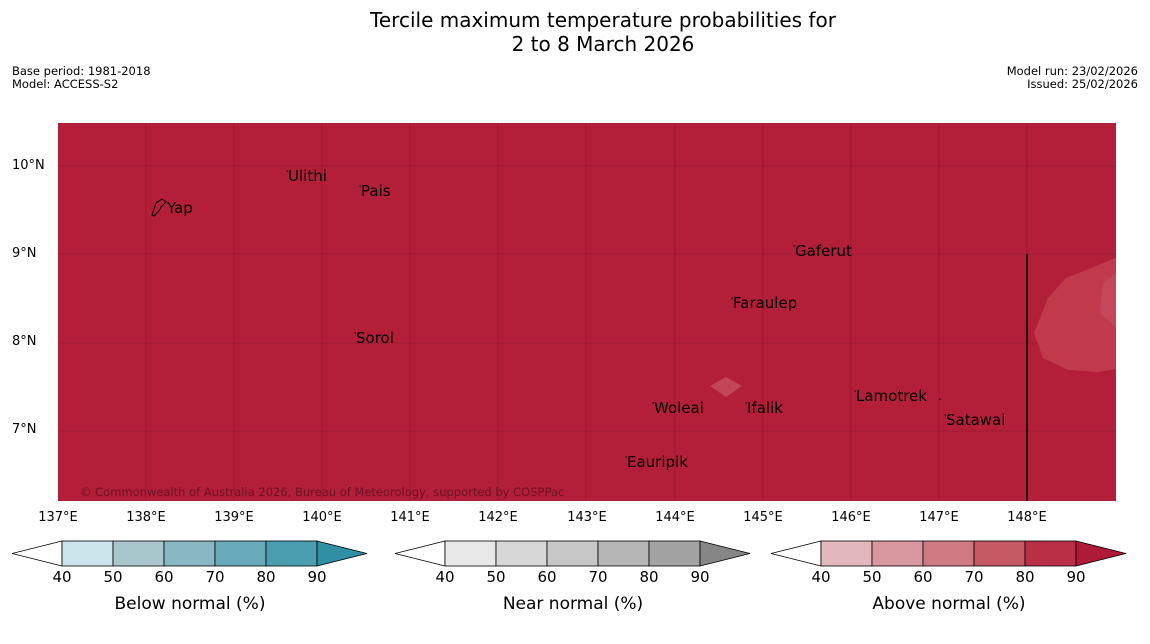  I want to click on lon-label-148e: 148°E, so click(1027, 517).